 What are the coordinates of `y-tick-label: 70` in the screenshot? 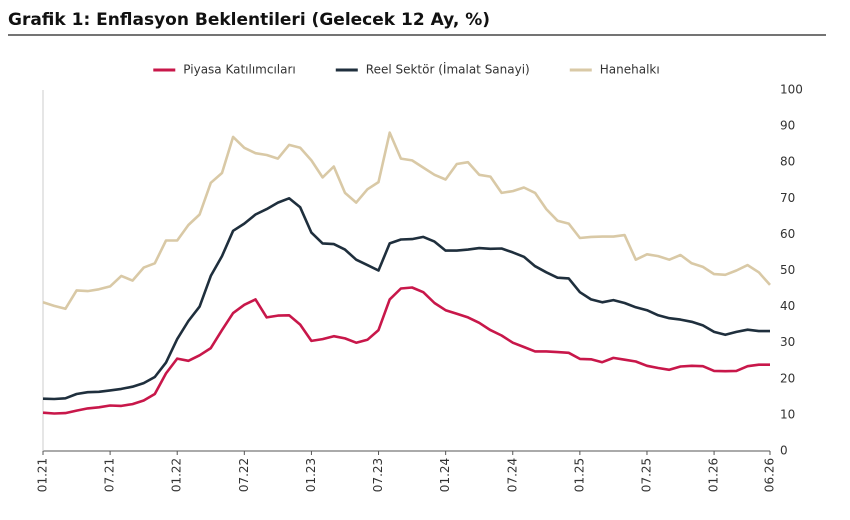 It's located at (787, 198).